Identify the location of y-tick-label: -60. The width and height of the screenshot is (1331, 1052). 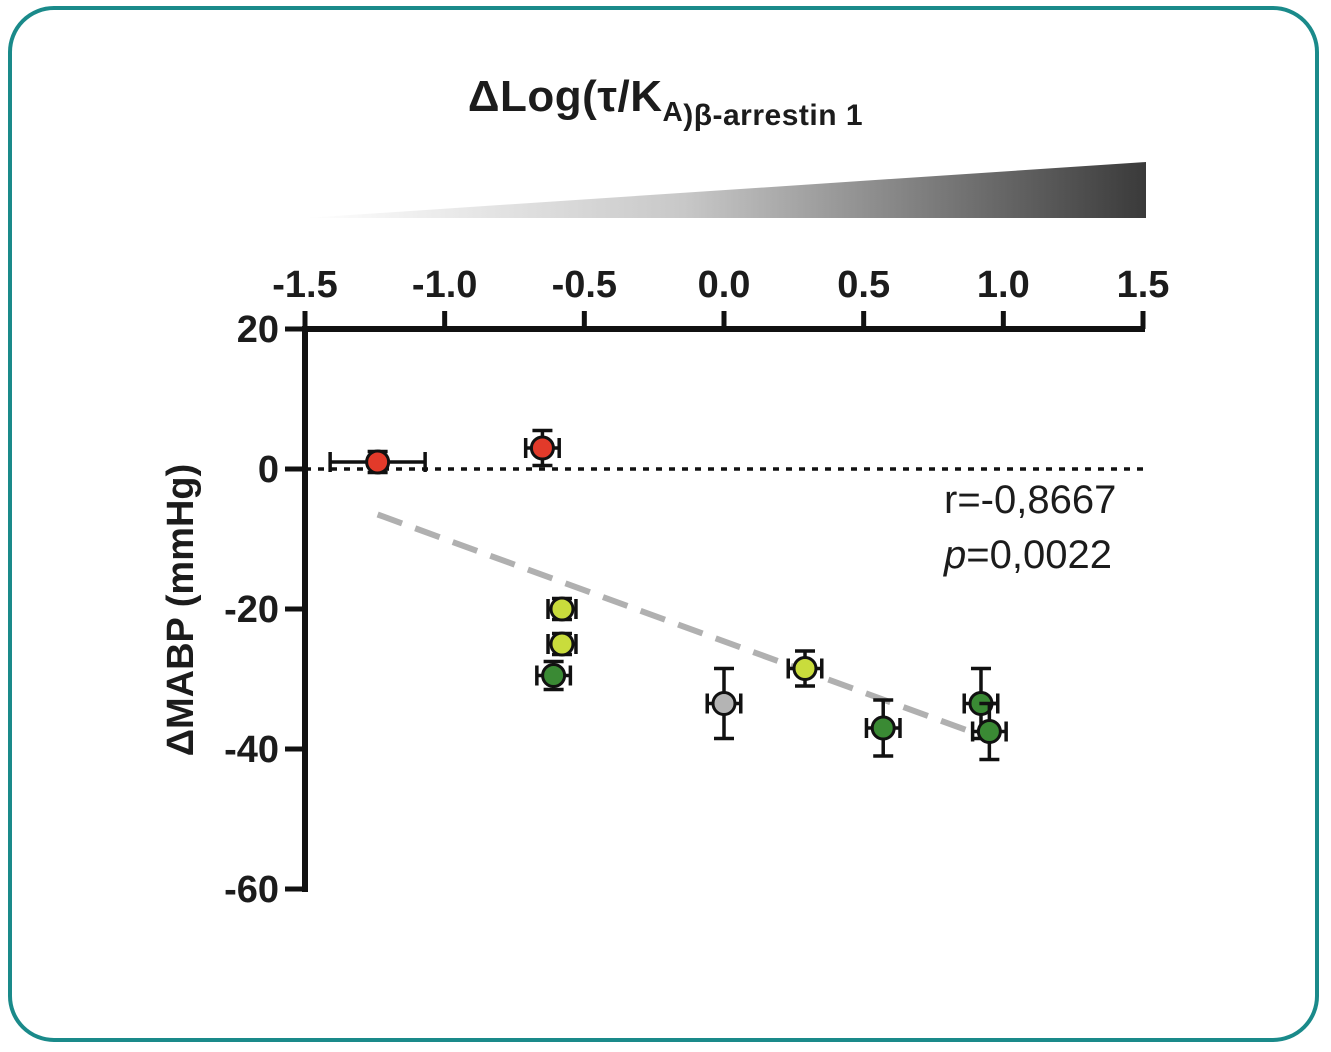
(251, 890).